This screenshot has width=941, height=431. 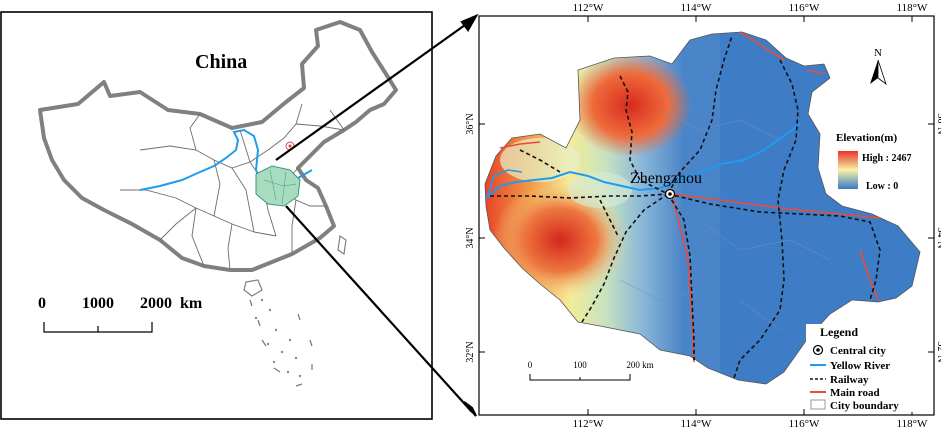 I want to click on central-city-marker, so click(x=670, y=194).